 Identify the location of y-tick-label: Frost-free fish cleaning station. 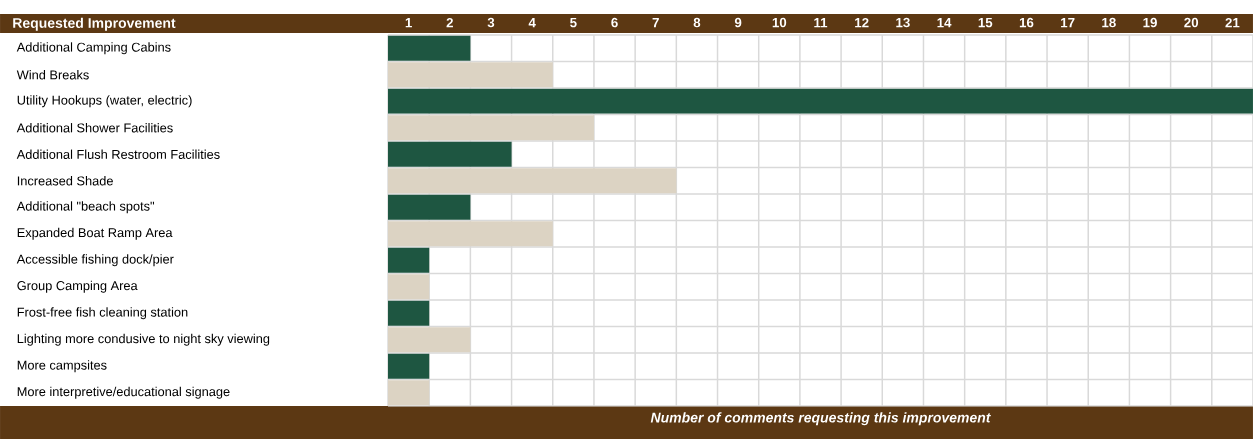
(102, 313).